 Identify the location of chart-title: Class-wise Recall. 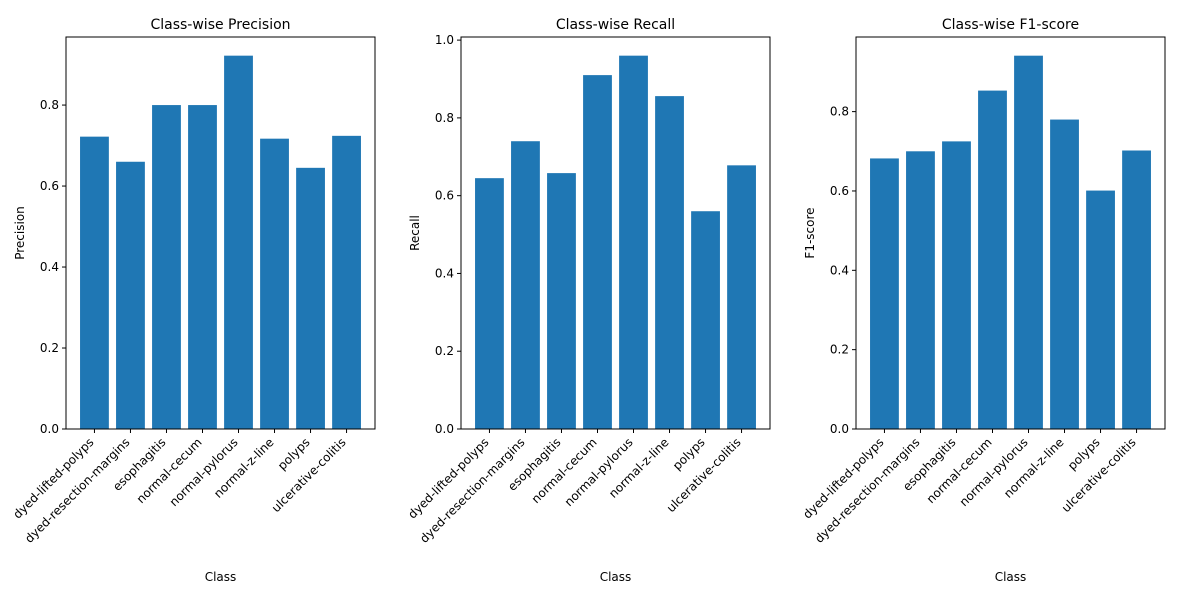
(615, 25).